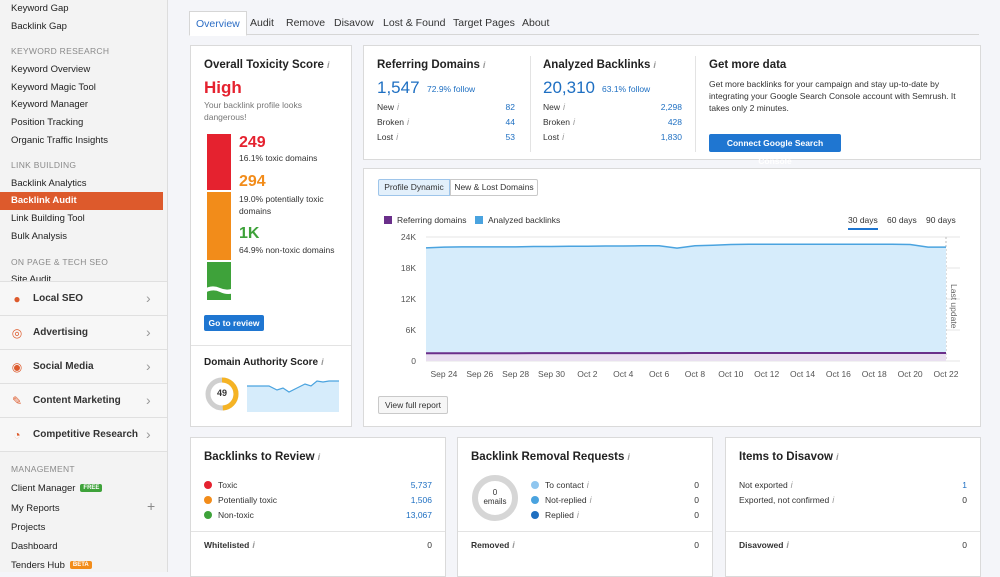 Image resolution: width=1000 pixels, height=577 pixels. What do you see at coordinates (17, 367) in the screenshot?
I see `chat-bubble-icon: ◉` at bounding box center [17, 367].